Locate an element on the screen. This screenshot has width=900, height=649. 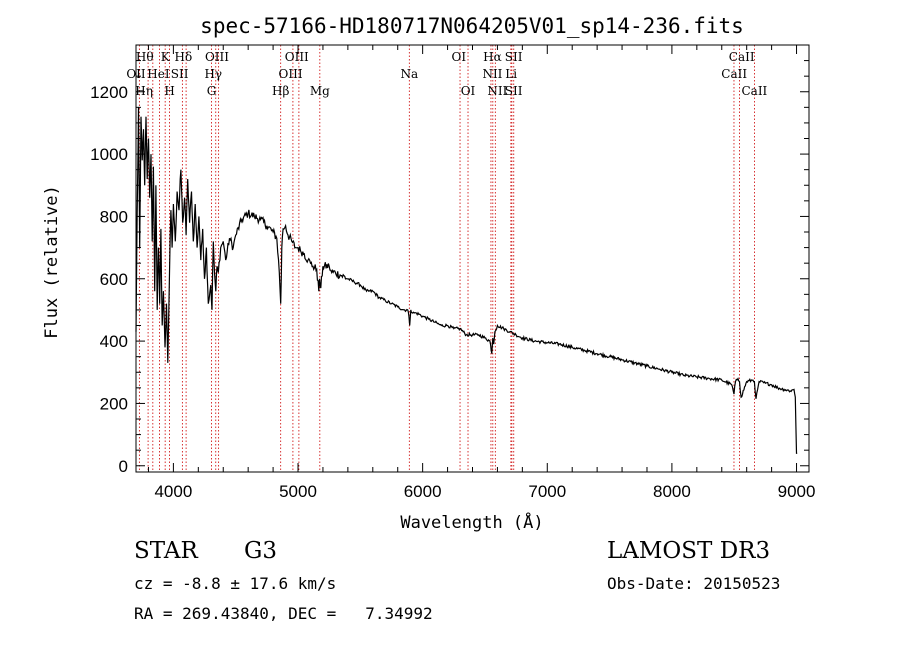
line-label: Hη is located at coordinates (144, 91).